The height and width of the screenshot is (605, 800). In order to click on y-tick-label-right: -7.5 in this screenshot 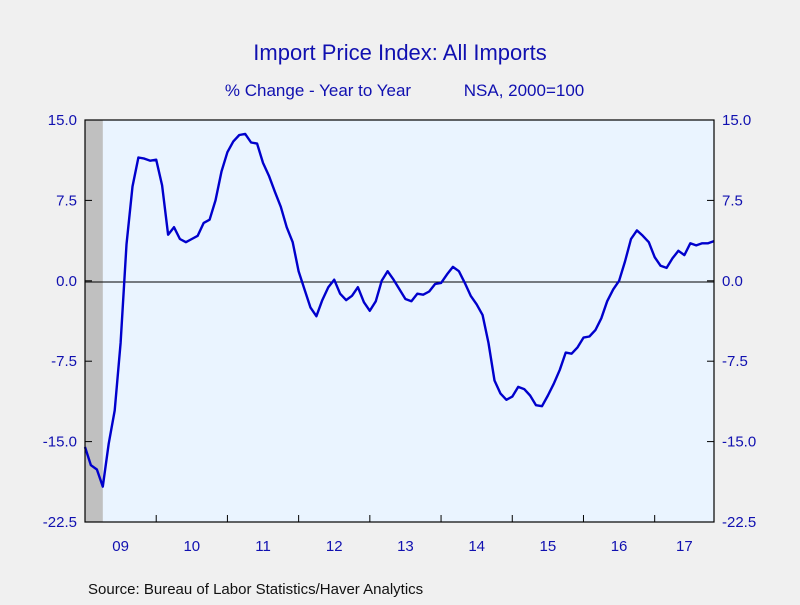, I will do `click(735, 361)`.